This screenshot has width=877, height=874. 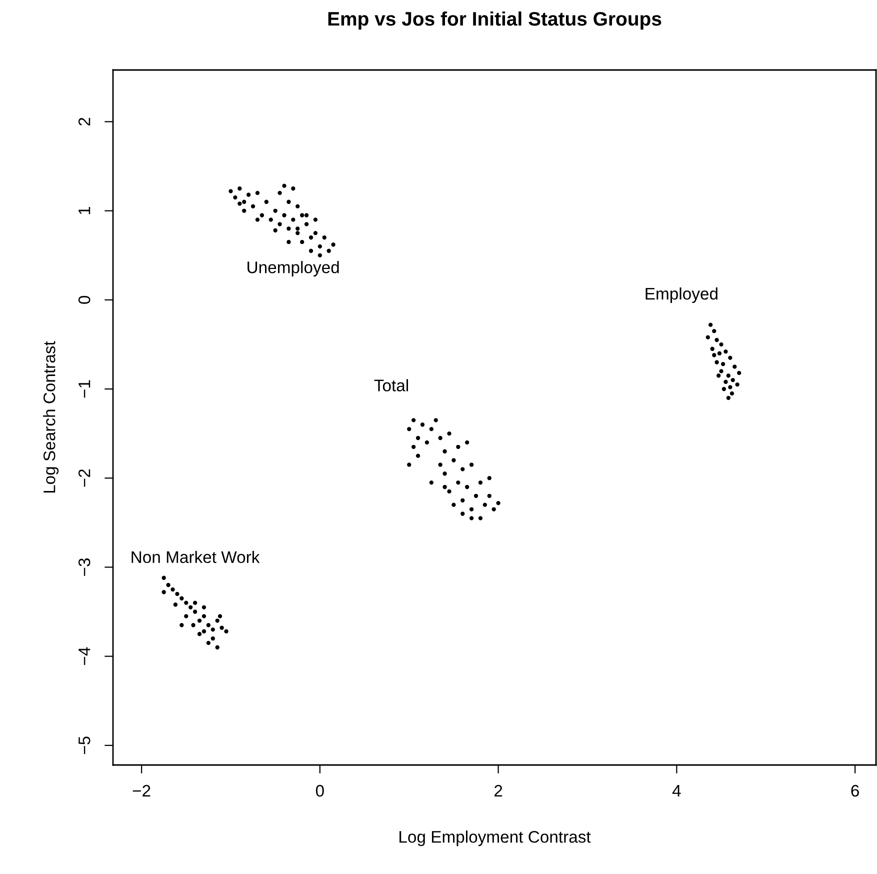 I want to click on annotation: Employed, so click(x=682, y=295).